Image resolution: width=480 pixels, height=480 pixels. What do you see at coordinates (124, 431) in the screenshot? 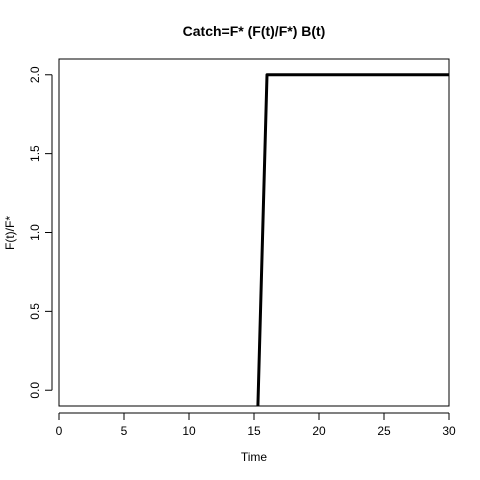
I see `x-tick-label: 5` at bounding box center [124, 431].